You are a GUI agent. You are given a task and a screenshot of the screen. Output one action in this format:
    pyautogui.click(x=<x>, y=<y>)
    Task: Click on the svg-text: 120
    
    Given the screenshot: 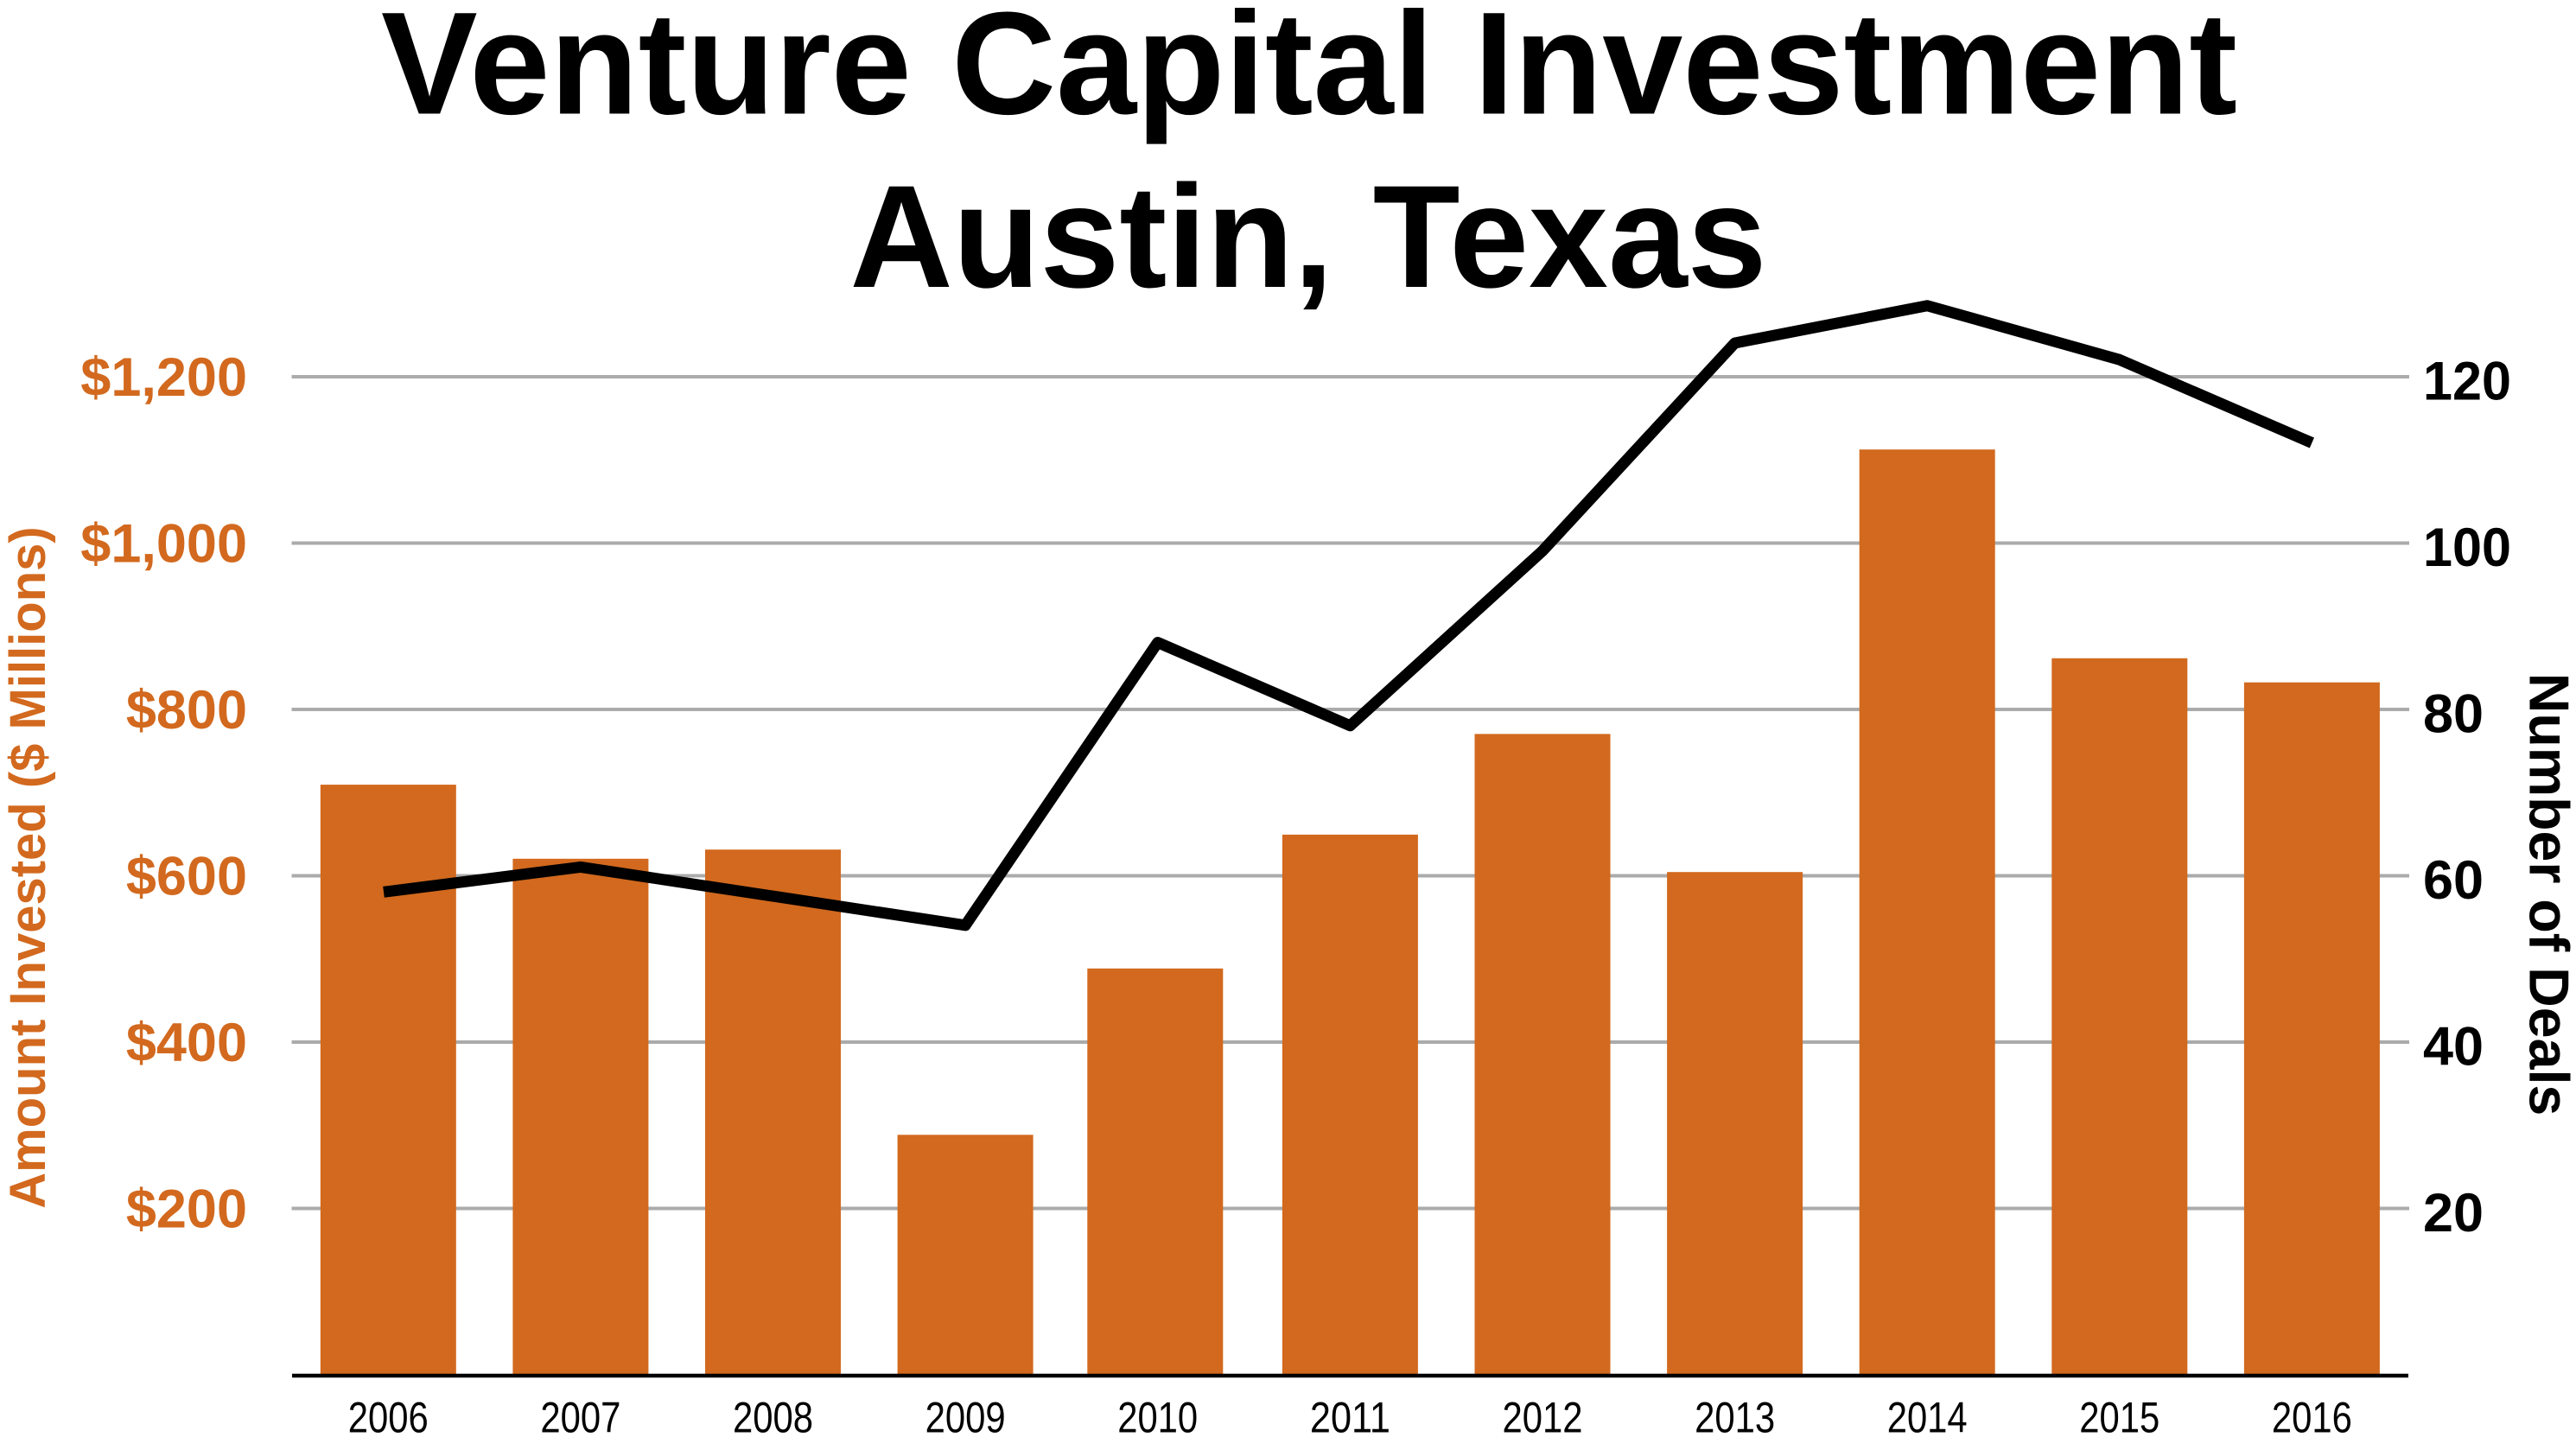 What is the action you would take?
    pyautogui.click(x=2467, y=382)
    